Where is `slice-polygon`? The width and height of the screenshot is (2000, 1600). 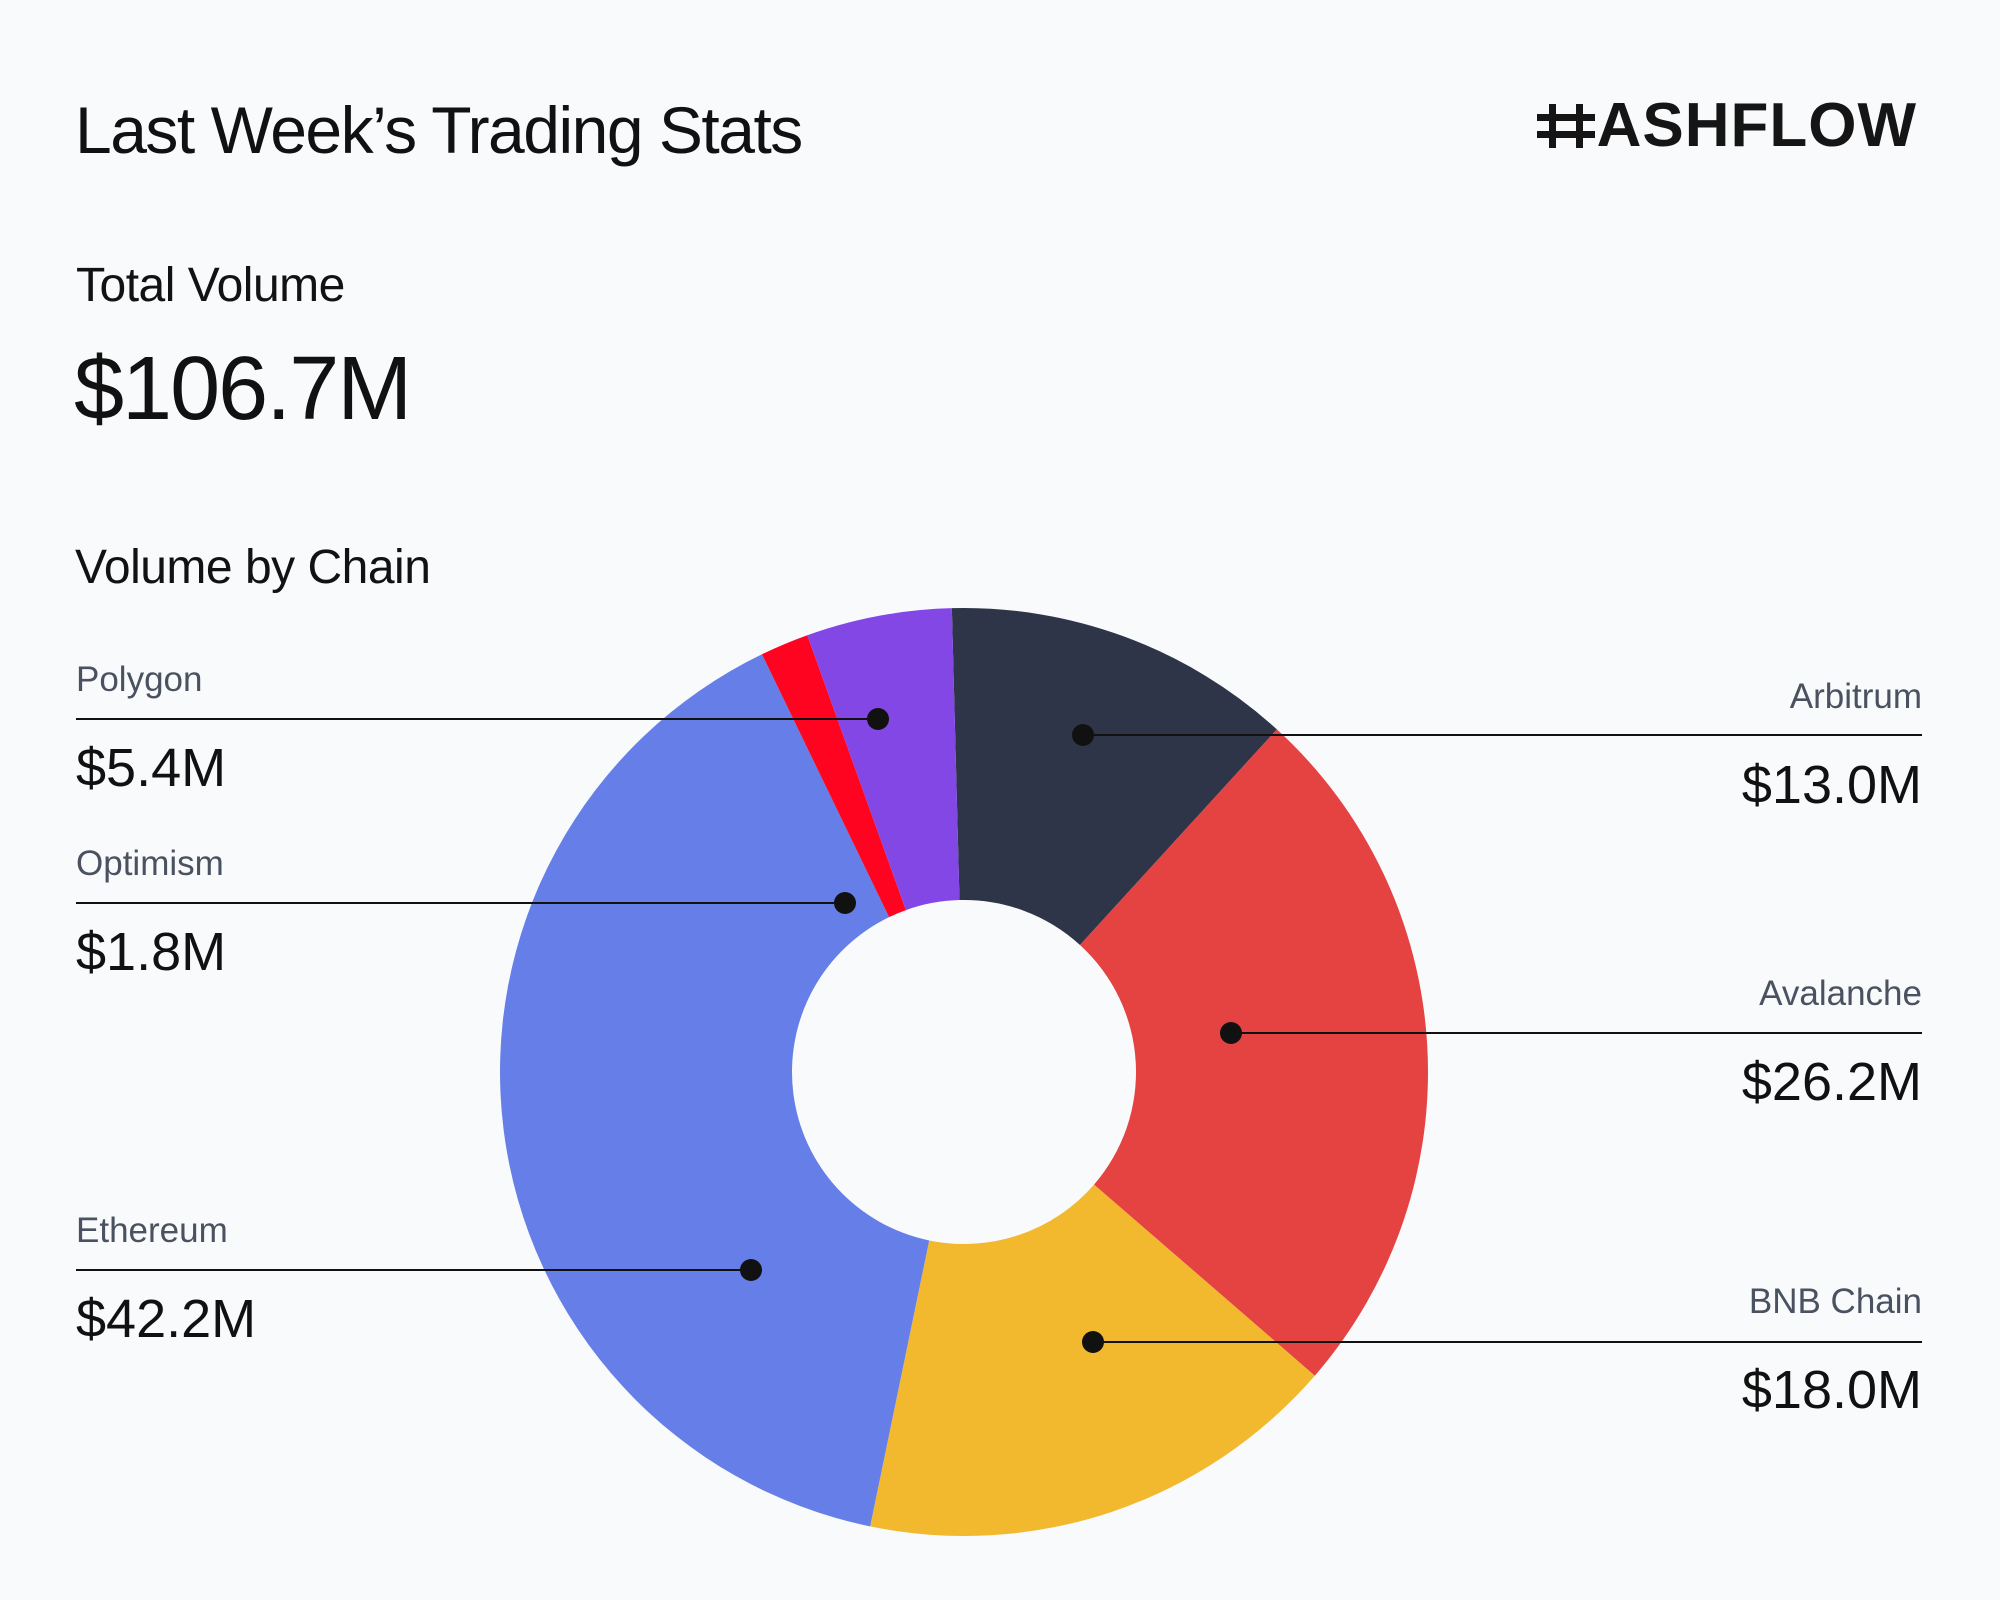
slice-polygon is located at coordinates (883, 759).